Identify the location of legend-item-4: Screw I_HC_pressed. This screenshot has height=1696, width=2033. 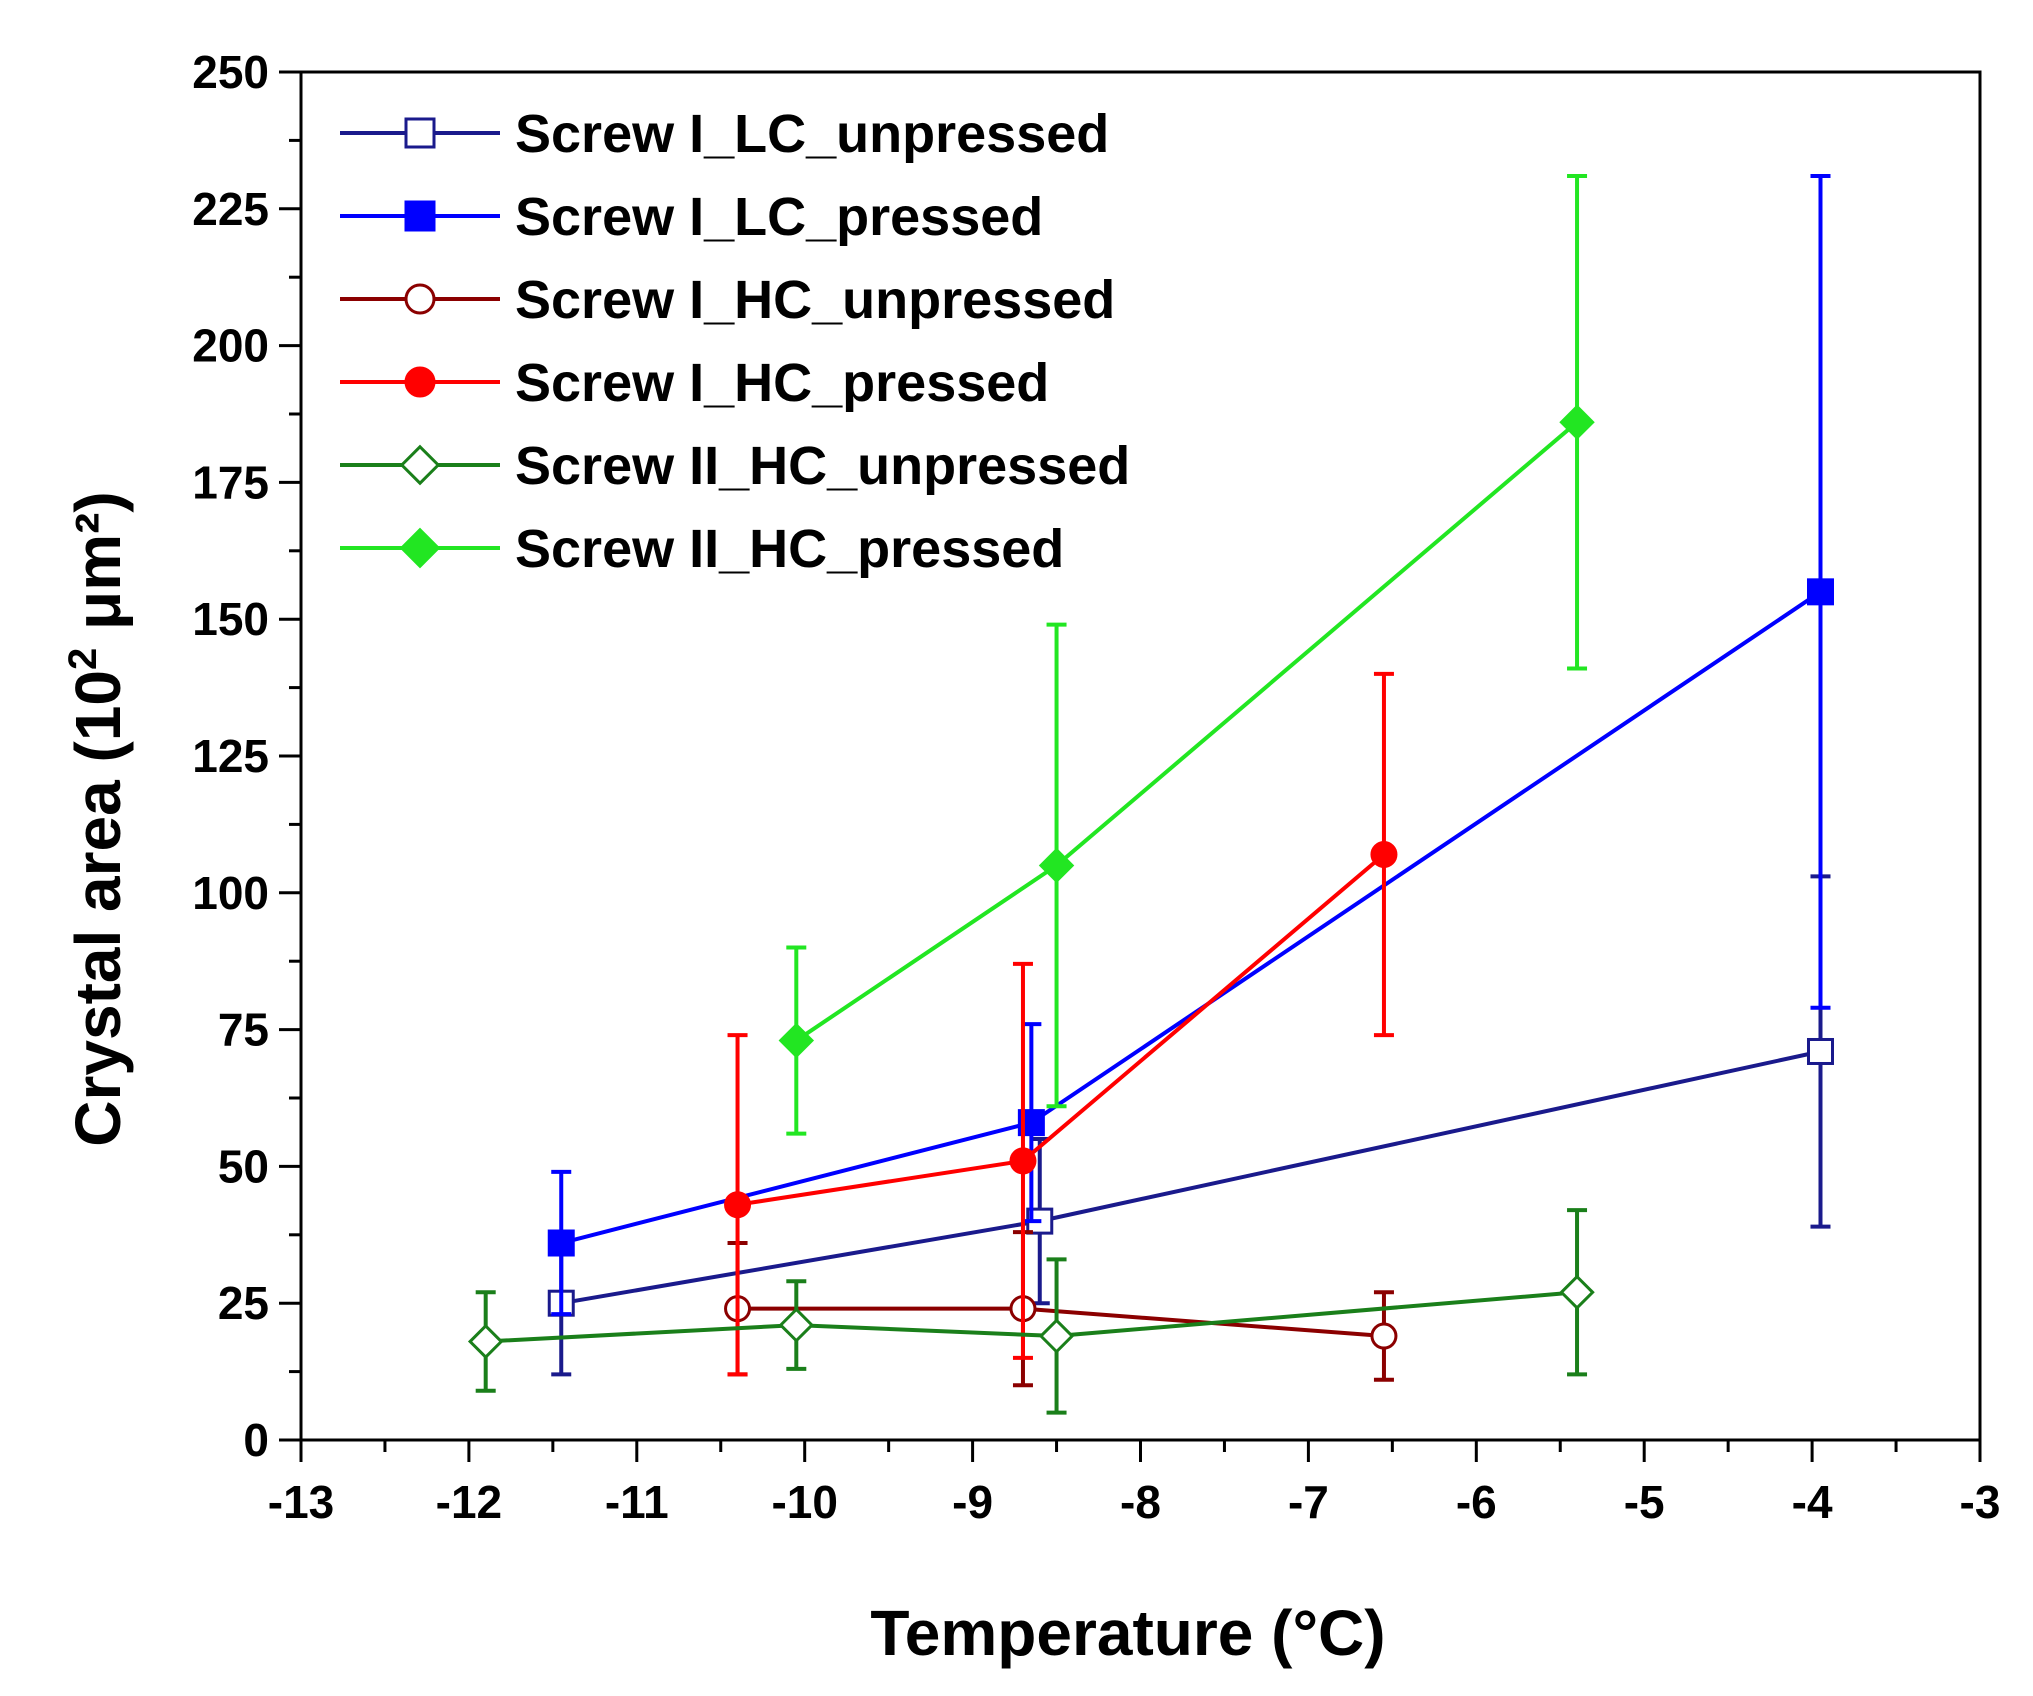
(694, 383).